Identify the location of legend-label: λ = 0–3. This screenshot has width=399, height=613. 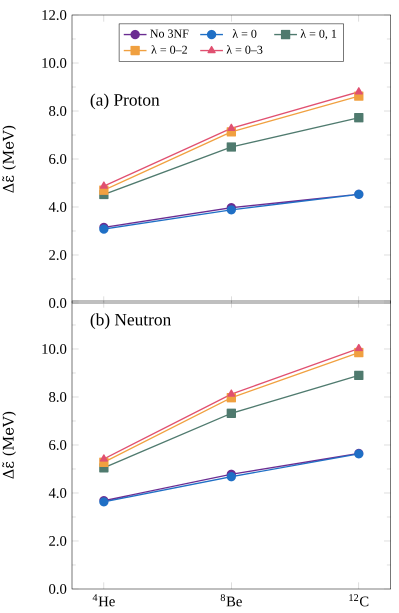
(244, 49).